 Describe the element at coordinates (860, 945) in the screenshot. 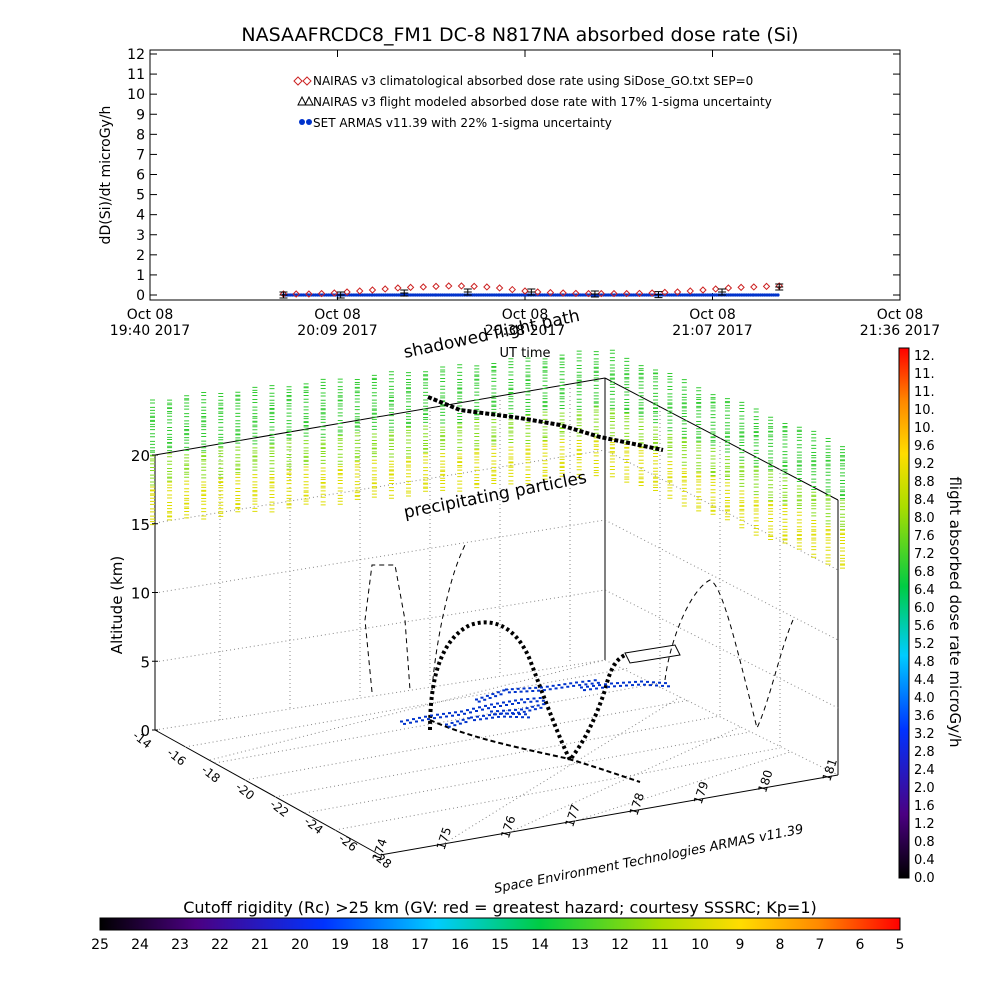

I see `cutoff-rigidity-colorbar-tick-label: 6` at that location.